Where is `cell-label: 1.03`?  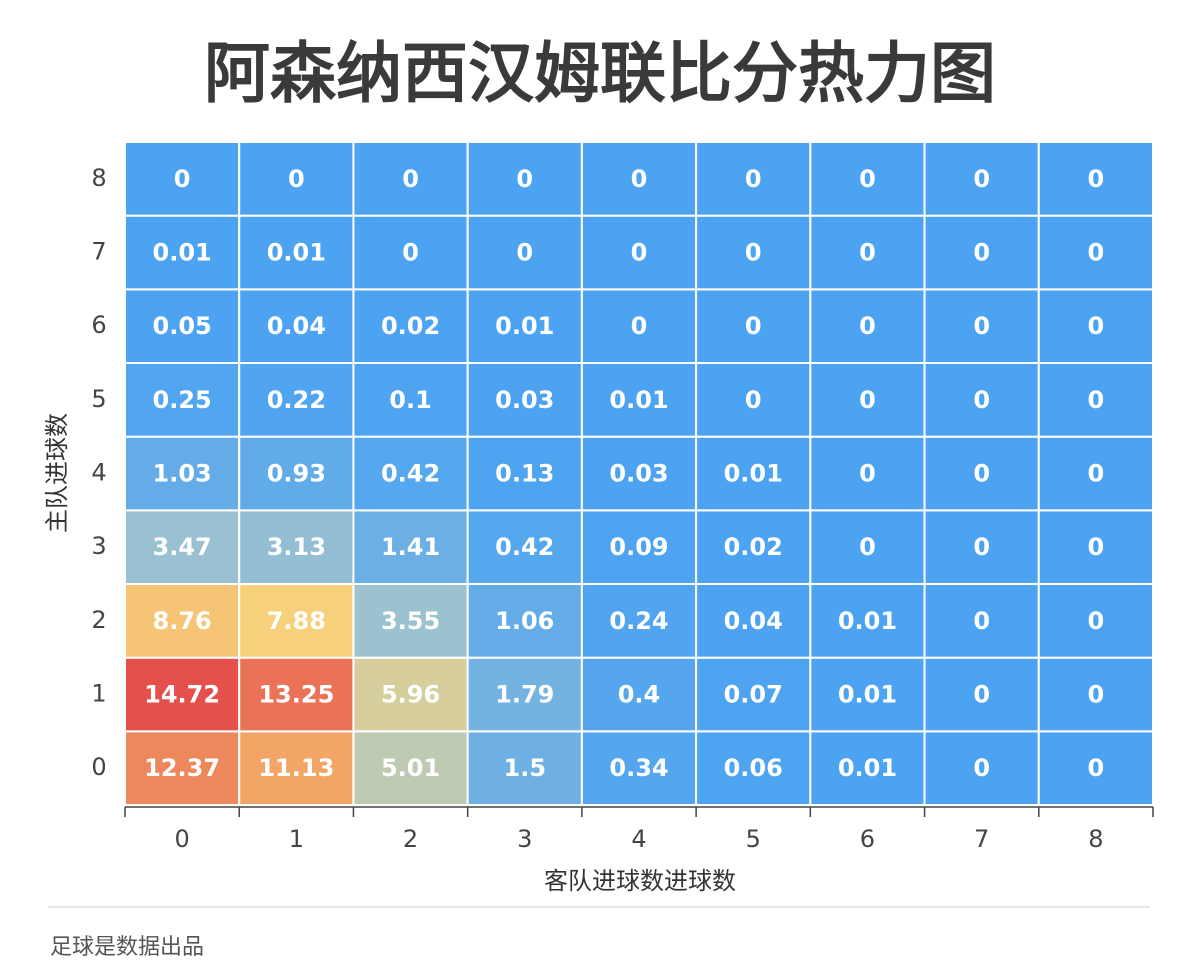
cell-label: 1.03 is located at coordinates (182, 474).